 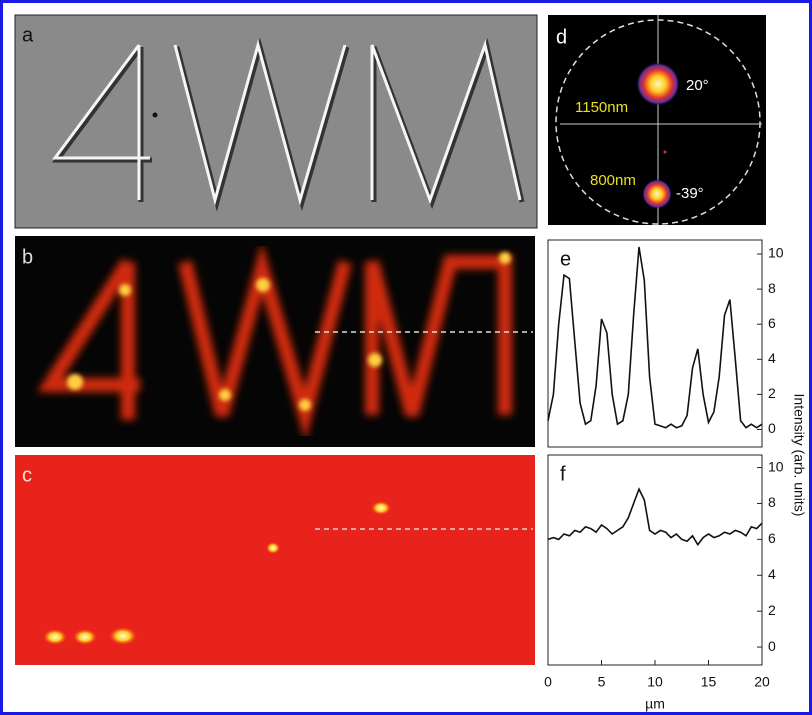 What do you see at coordinates (548, 682) in the screenshot?
I see `x-tick-label: 0` at bounding box center [548, 682].